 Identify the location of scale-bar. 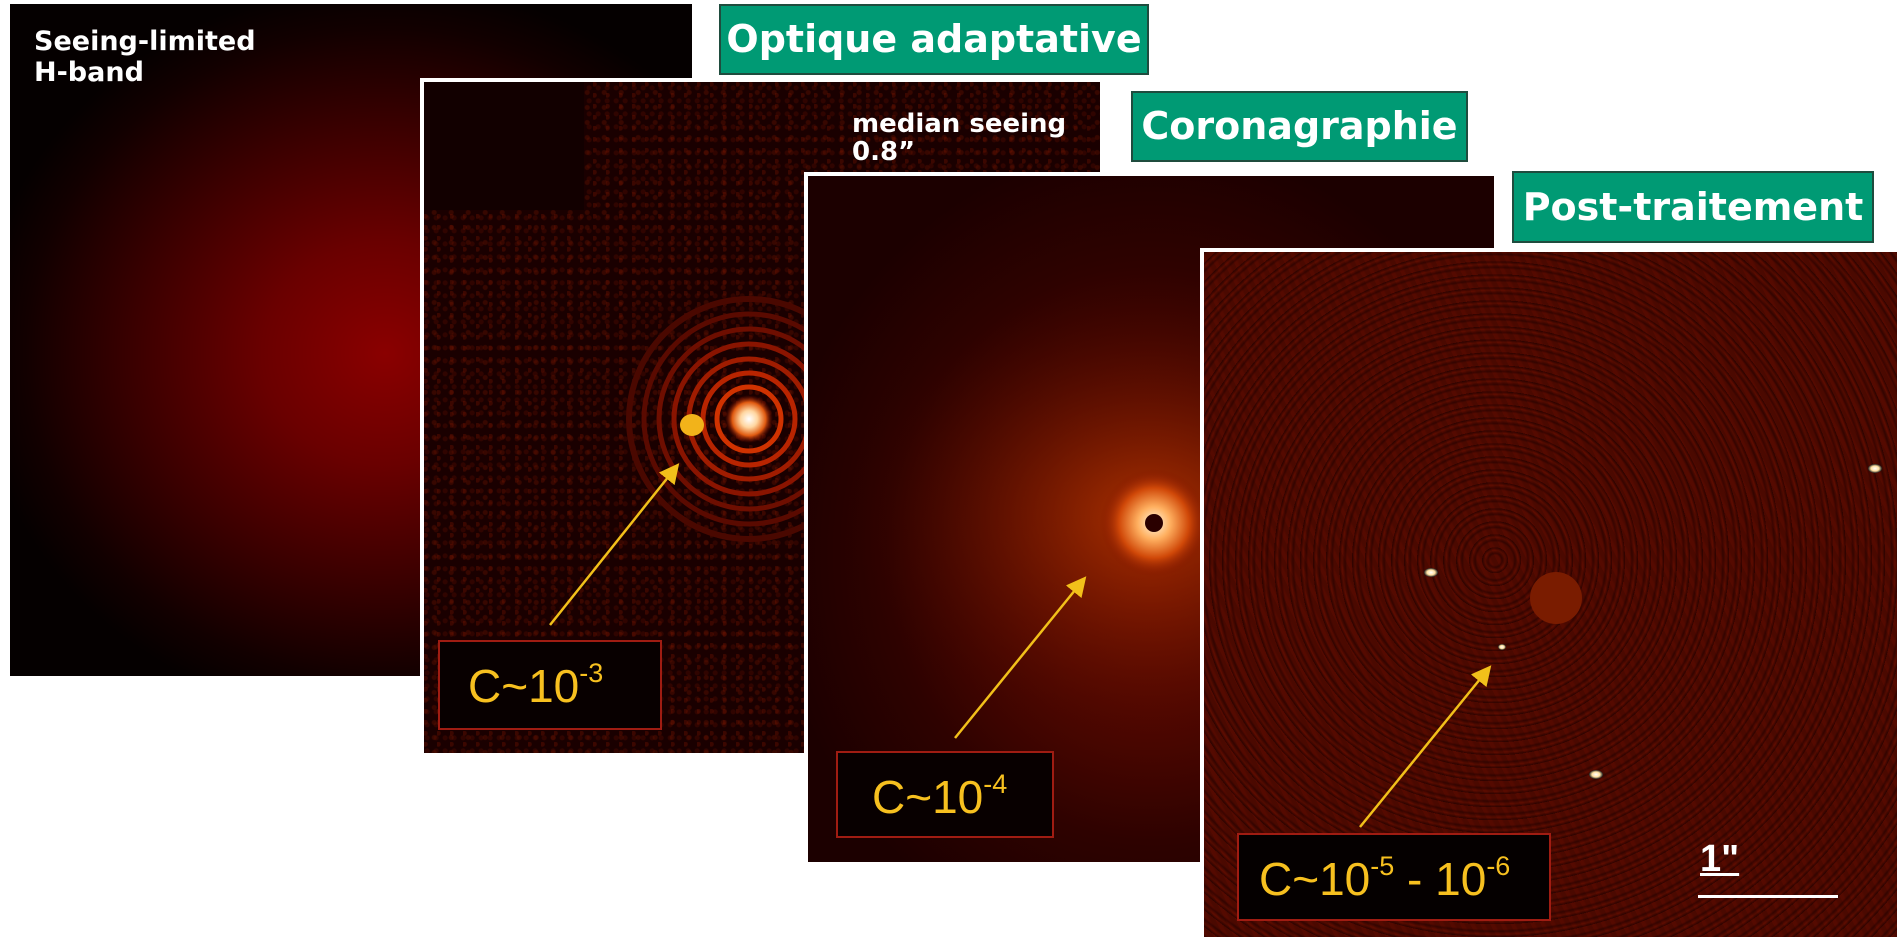
(1768, 896).